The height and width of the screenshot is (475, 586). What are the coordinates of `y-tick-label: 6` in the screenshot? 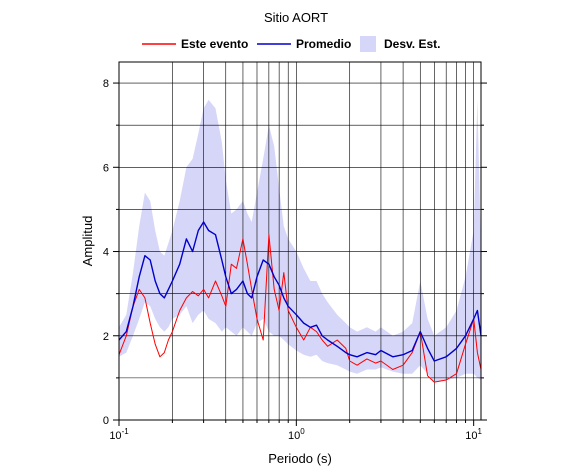 It's located at (106, 168).